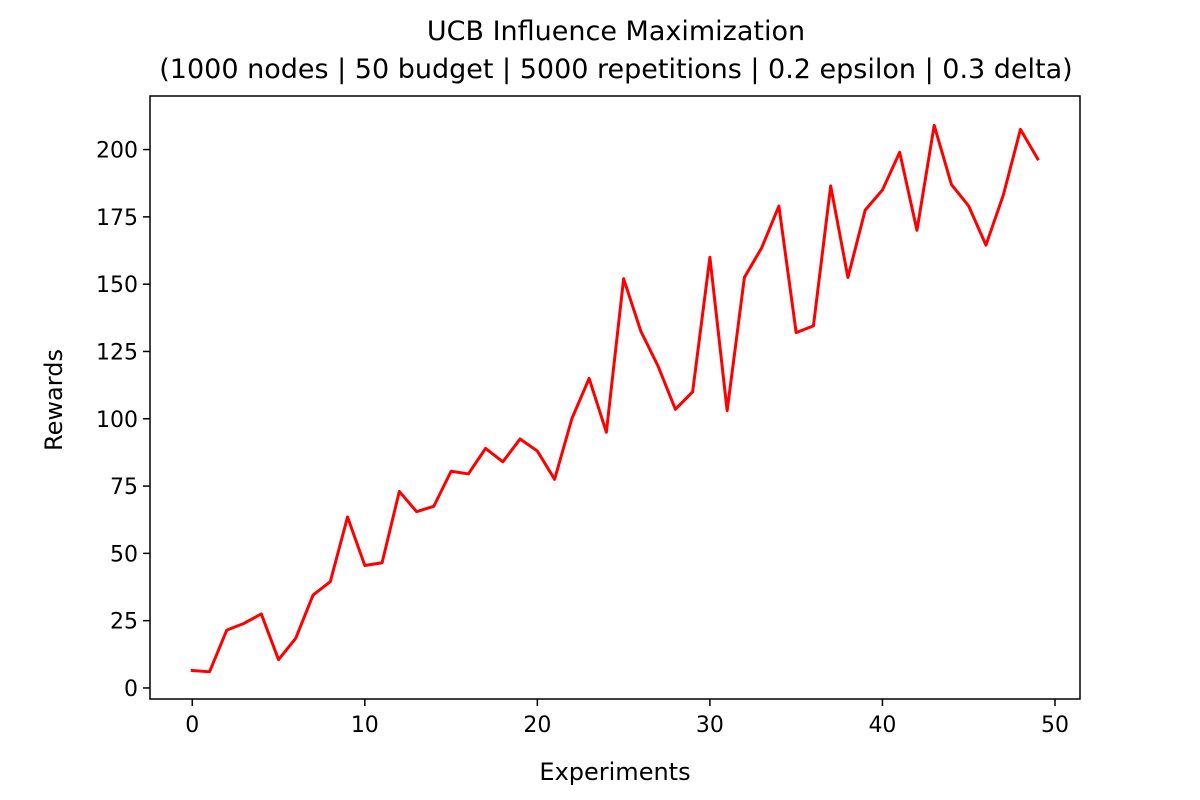 The width and height of the screenshot is (1200, 800). What do you see at coordinates (710, 725) in the screenshot?
I see `x-tick-label: 30` at bounding box center [710, 725].